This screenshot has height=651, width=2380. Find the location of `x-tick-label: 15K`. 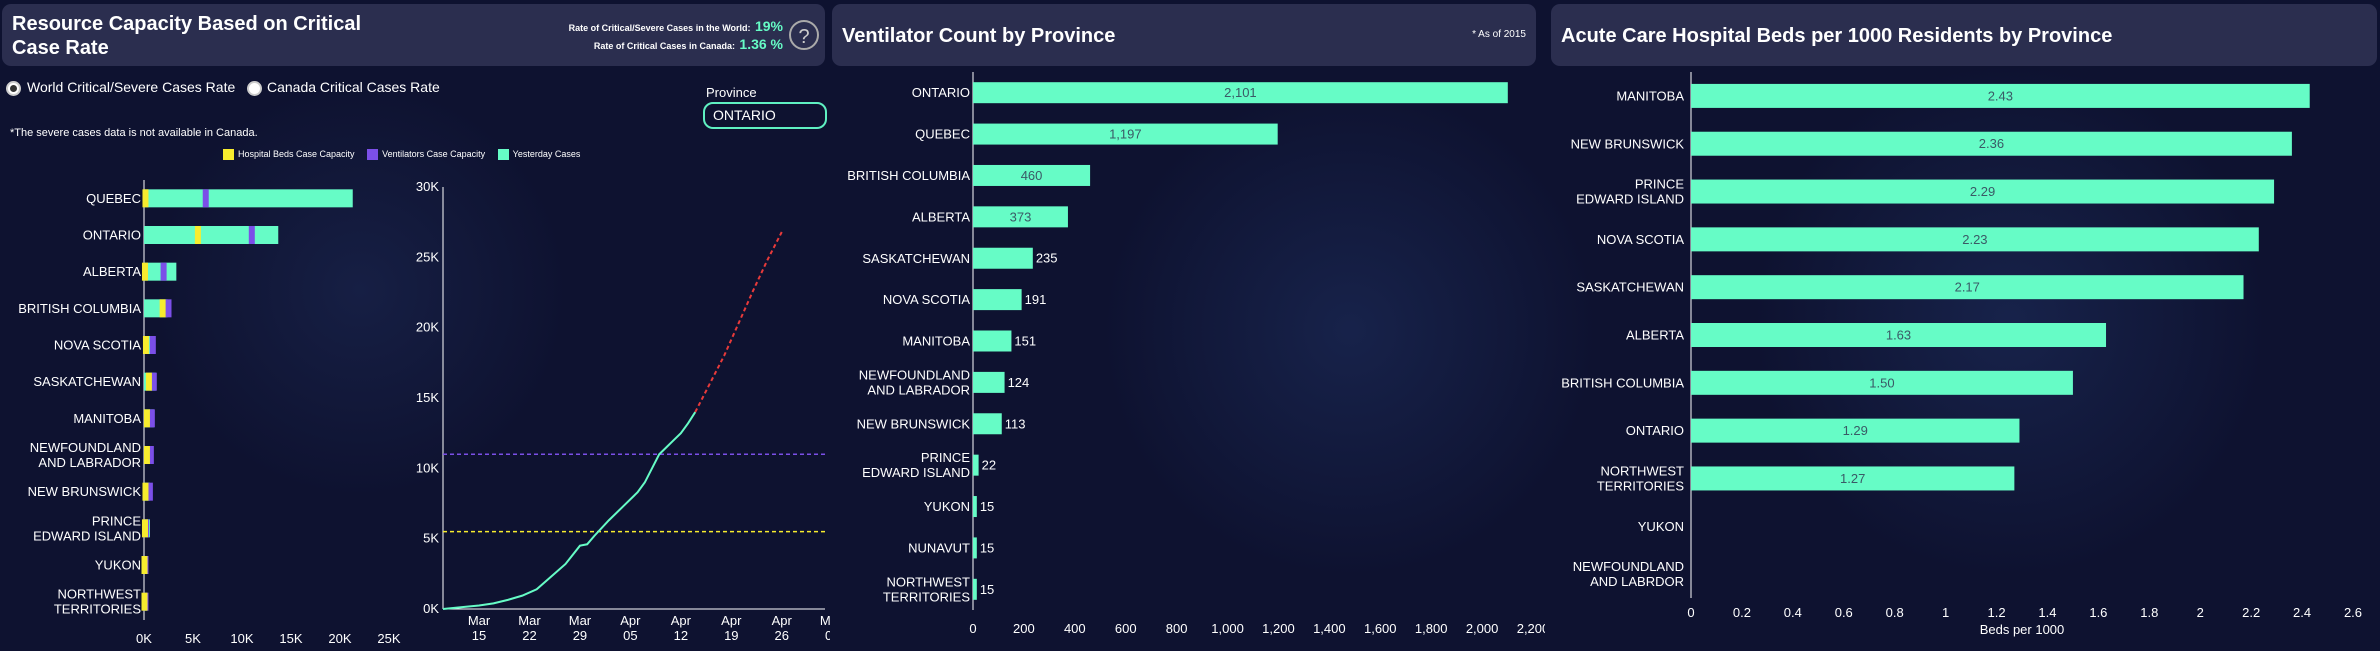

x-tick-label: 15K is located at coordinates (290, 638).